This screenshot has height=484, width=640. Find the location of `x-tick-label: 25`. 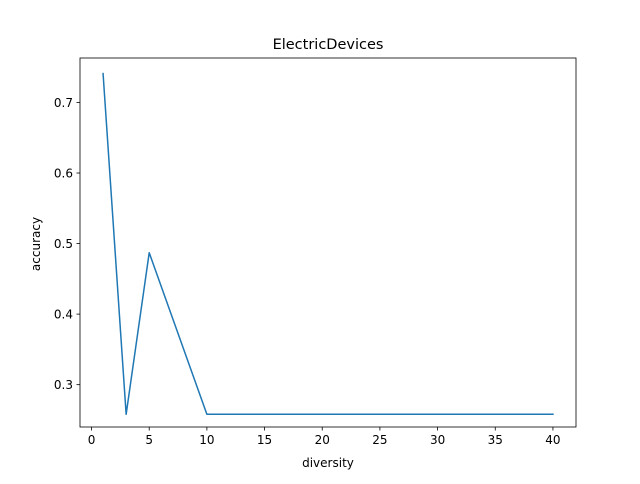

x-tick-label: 25 is located at coordinates (379, 440).